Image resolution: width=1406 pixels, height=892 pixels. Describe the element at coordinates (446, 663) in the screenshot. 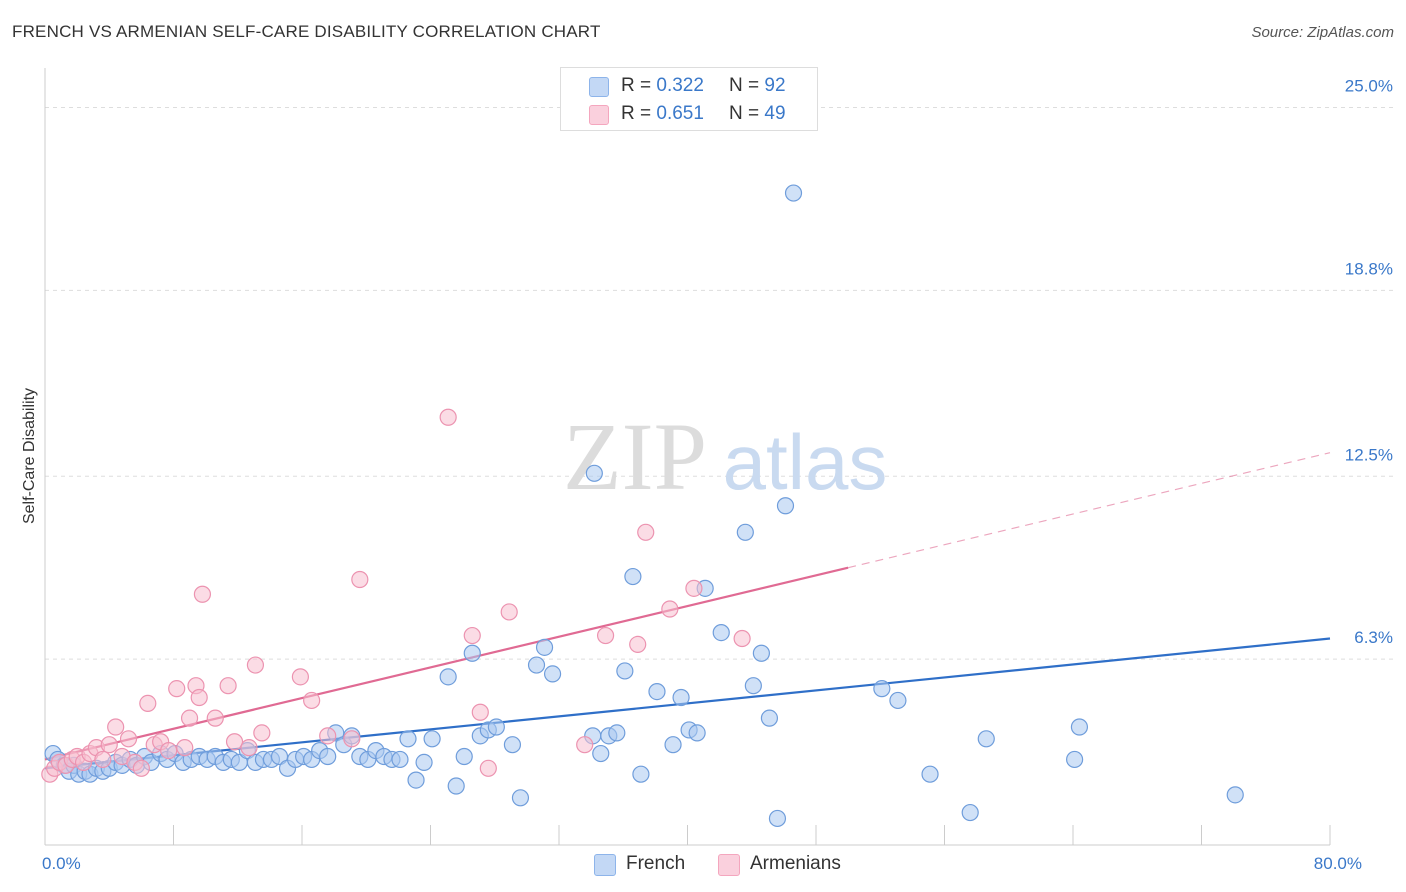

I see `armenian-trend-line` at that location.